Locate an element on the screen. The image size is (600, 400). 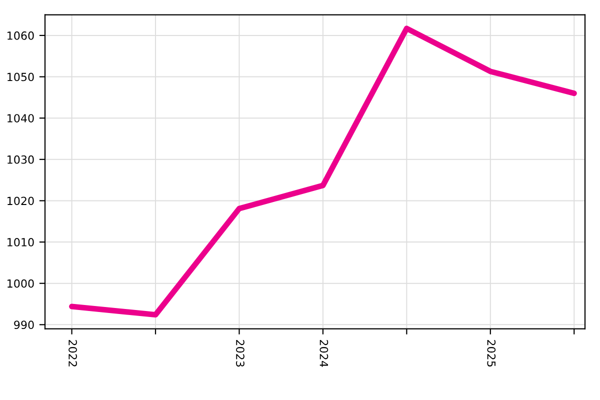
x-tick-label: 2022 is located at coordinates (72, 353).